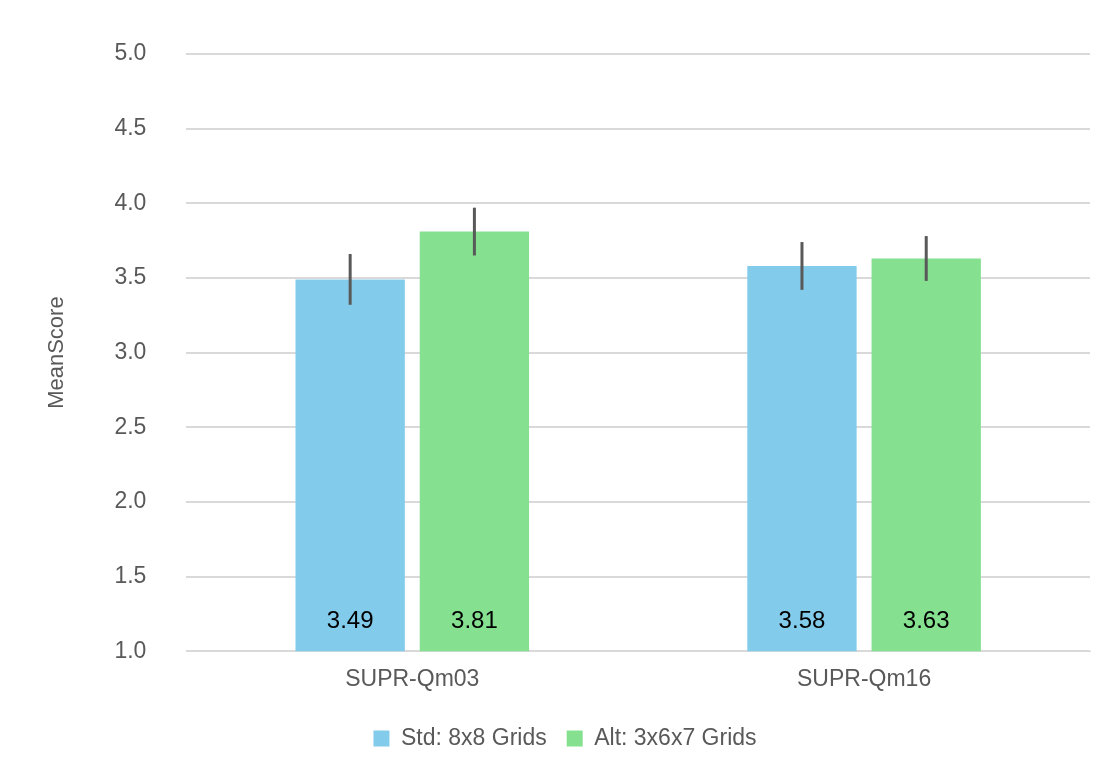 The image size is (1108, 770). I want to click on data-label: 3.63, so click(926, 620).